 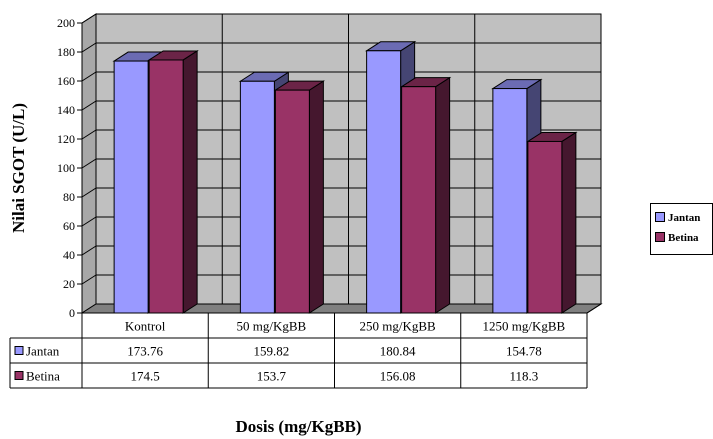 What do you see at coordinates (69, 197) in the screenshot?
I see `tick-label-80: 80` at bounding box center [69, 197].